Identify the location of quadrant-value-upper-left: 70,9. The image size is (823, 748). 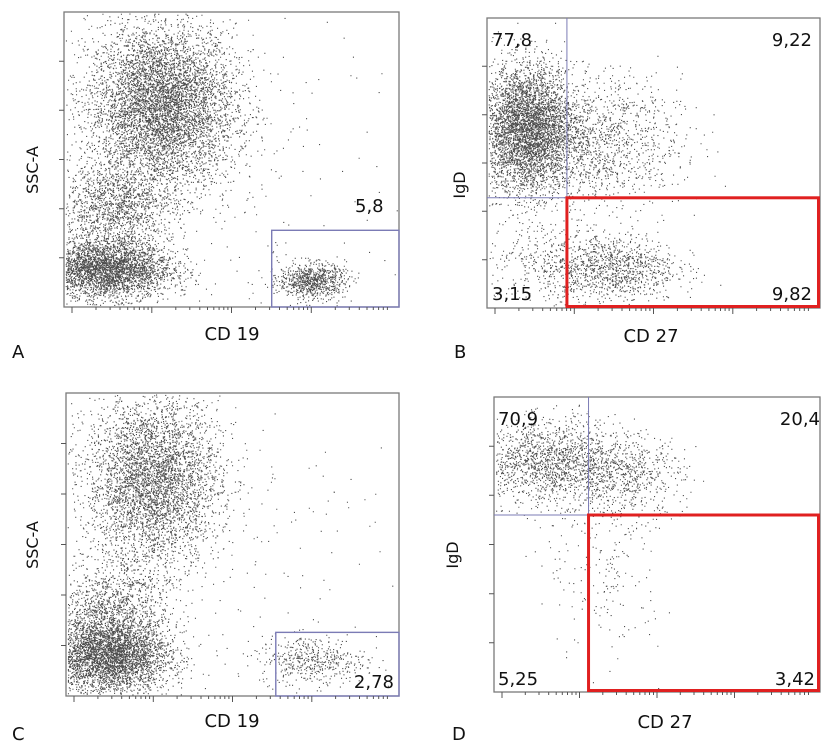
(518, 419).